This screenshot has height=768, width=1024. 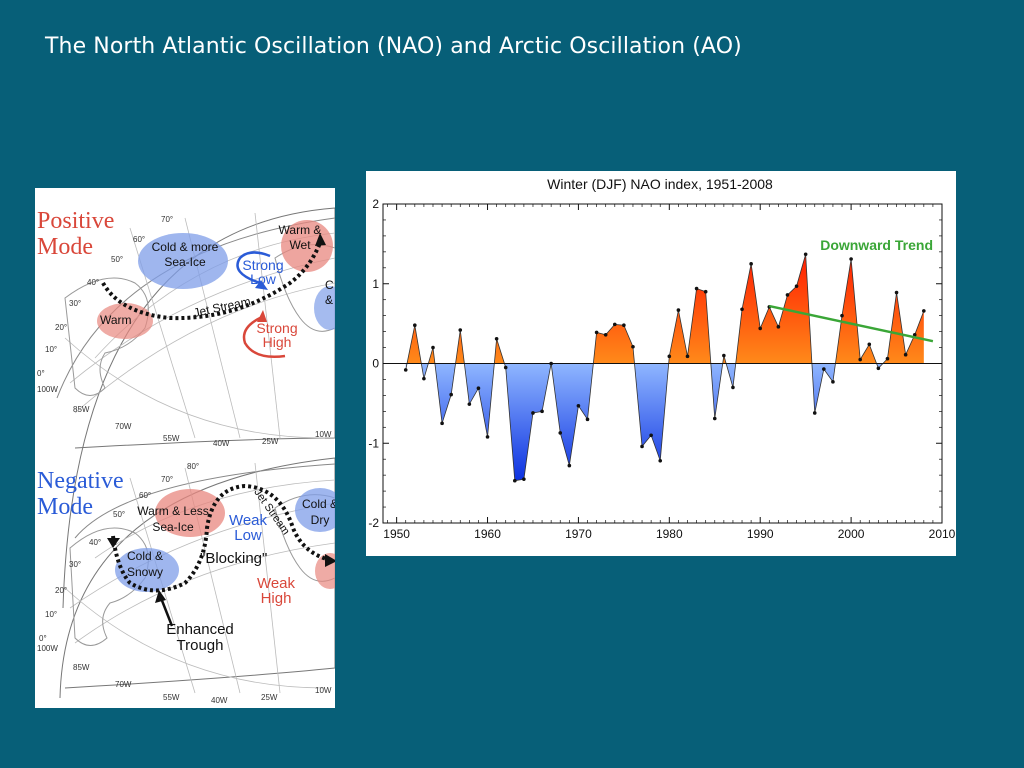 What do you see at coordinates (578, 534) in the screenshot?
I see `x-tick-label-1970: 1970` at bounding box center [578, 534].